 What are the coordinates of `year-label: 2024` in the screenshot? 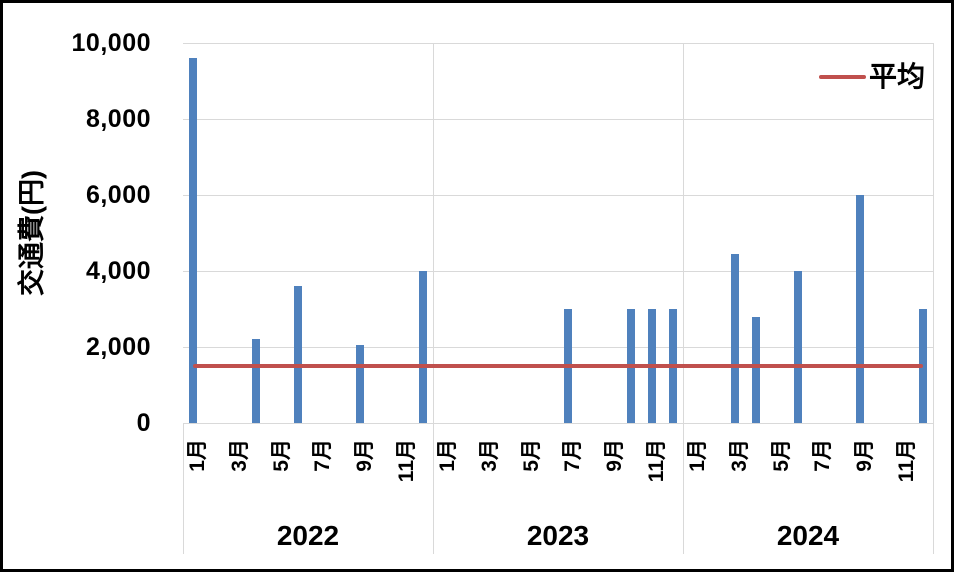 It's located at (808, 535).